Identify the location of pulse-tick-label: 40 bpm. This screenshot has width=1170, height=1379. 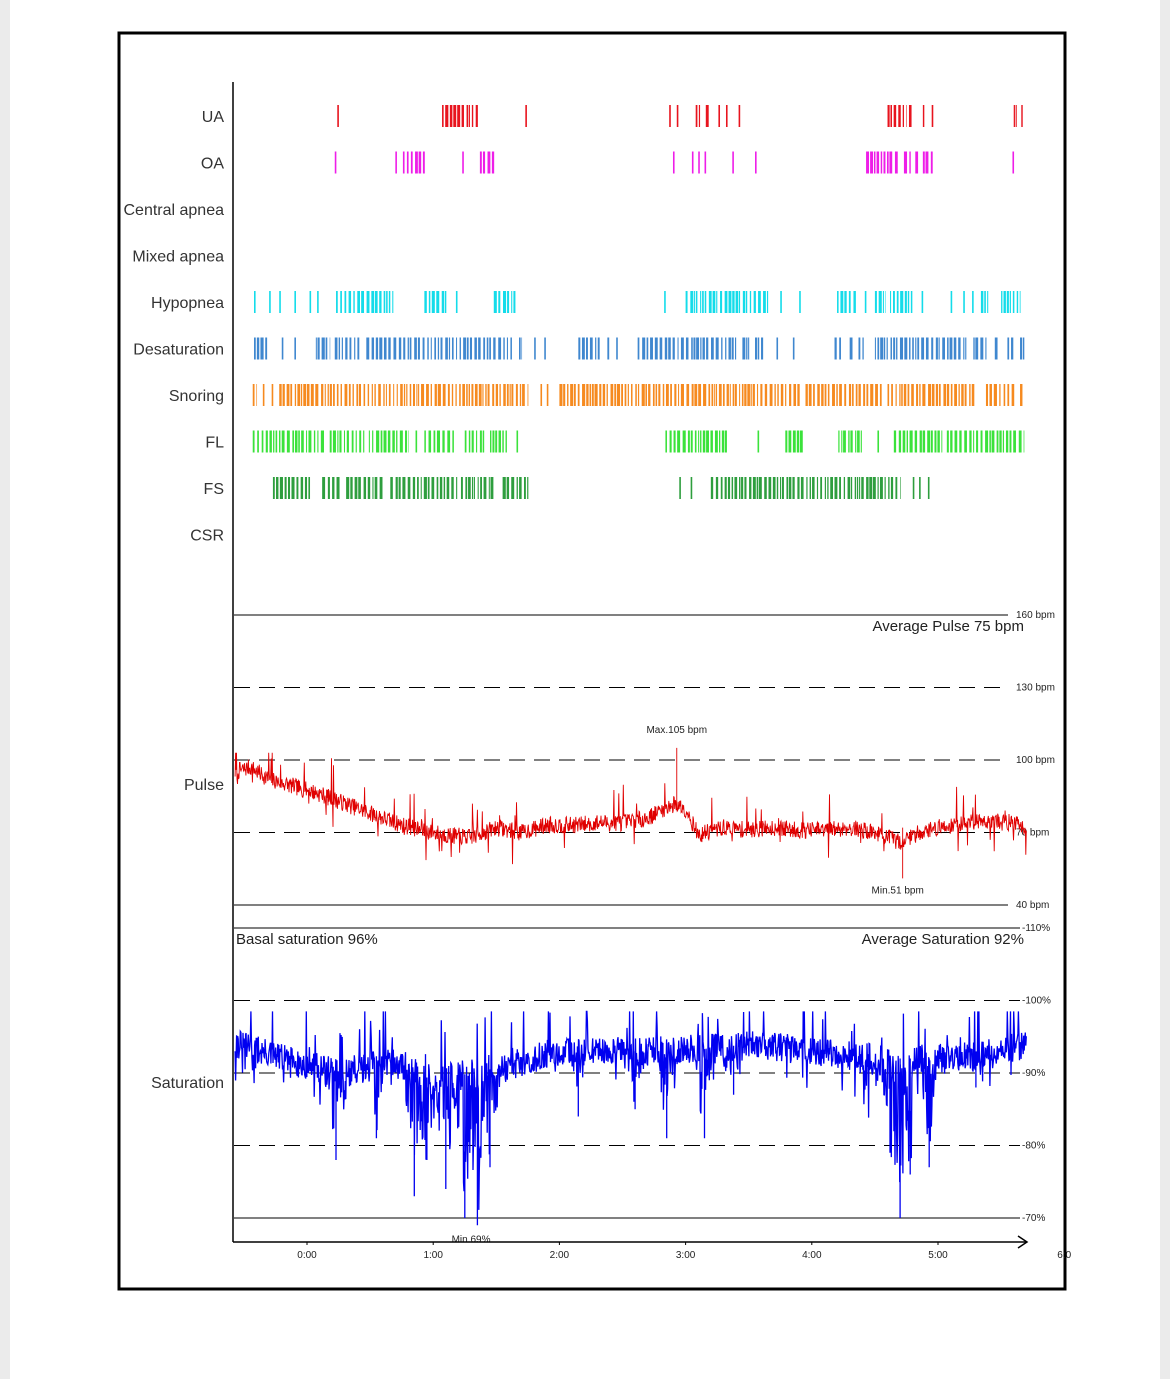
(1032, 905).